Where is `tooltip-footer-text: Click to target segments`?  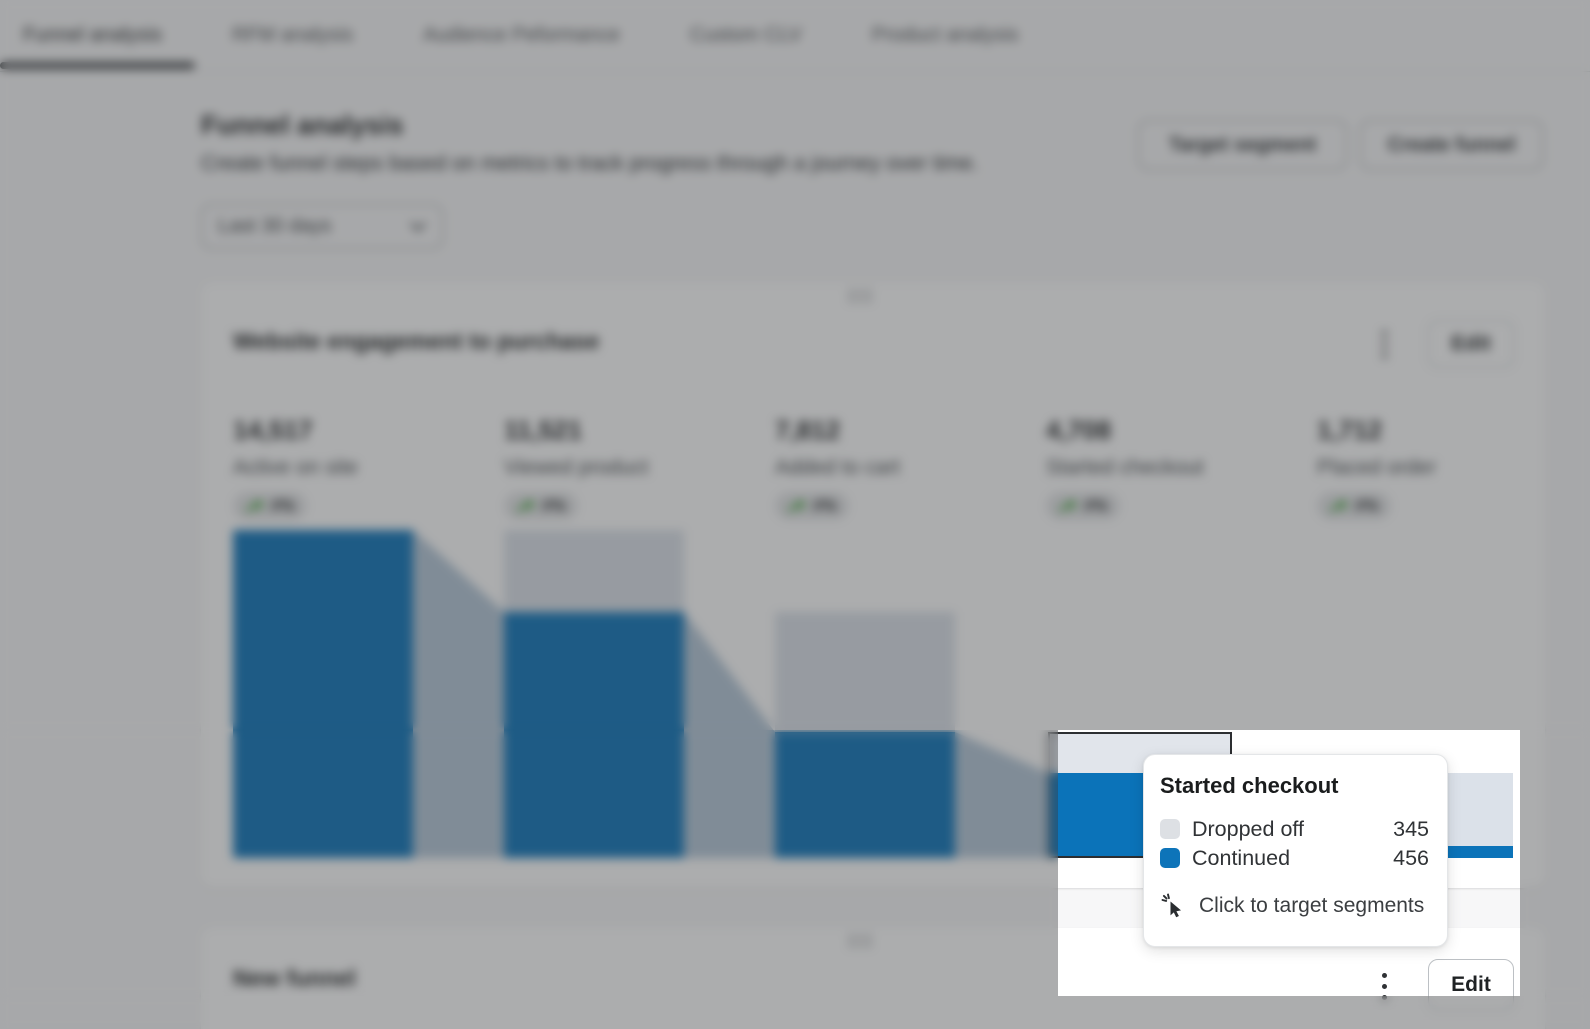 tooltip-footer-text: Click to target segments is located at coordinates (1312, 905).